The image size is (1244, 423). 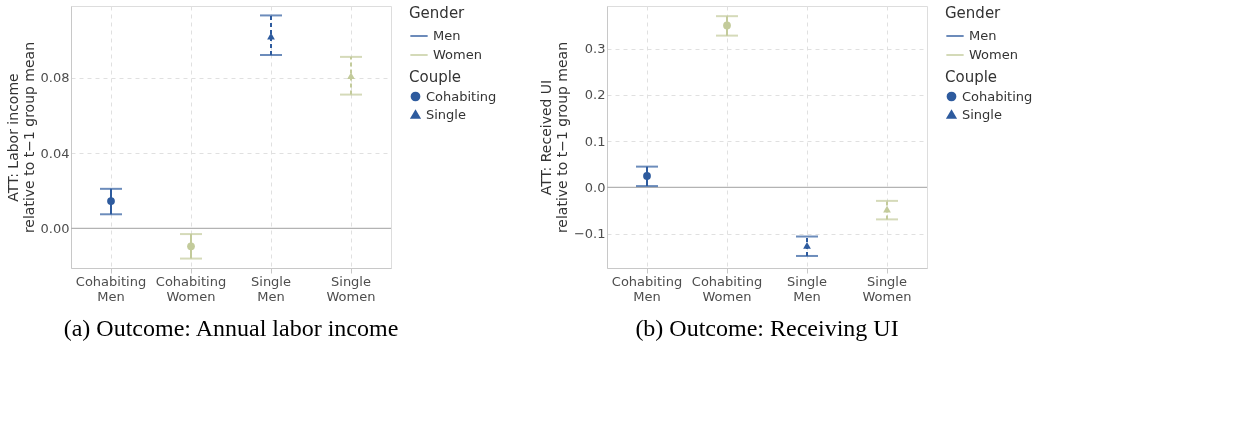 What do you see at coordinates (55, 78) in the screenshot?
I see `y-tick-label: 0.08` at bounding box center [55, 78].